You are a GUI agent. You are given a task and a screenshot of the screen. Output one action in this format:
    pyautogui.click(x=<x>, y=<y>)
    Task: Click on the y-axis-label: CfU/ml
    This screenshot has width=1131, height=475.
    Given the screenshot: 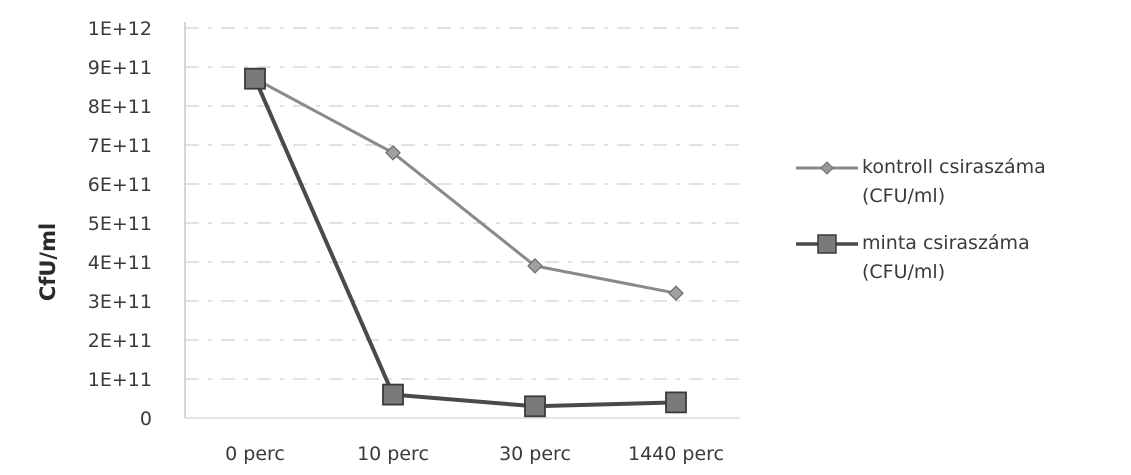 What is the action you would take?
    pyautogui.click(x=48, y=262)
    